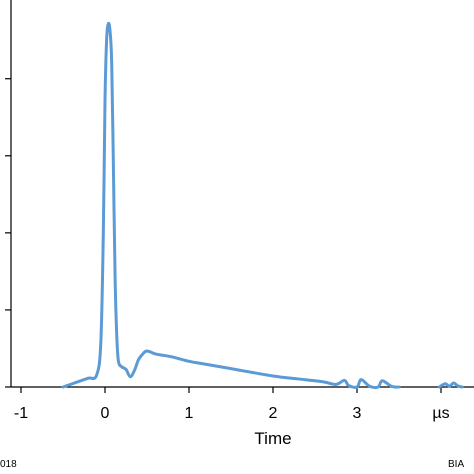  What do you see at coordinates (272, 438) in the screenshot?
I see `x-axis-title: Time` at bounding box center [272, 438].